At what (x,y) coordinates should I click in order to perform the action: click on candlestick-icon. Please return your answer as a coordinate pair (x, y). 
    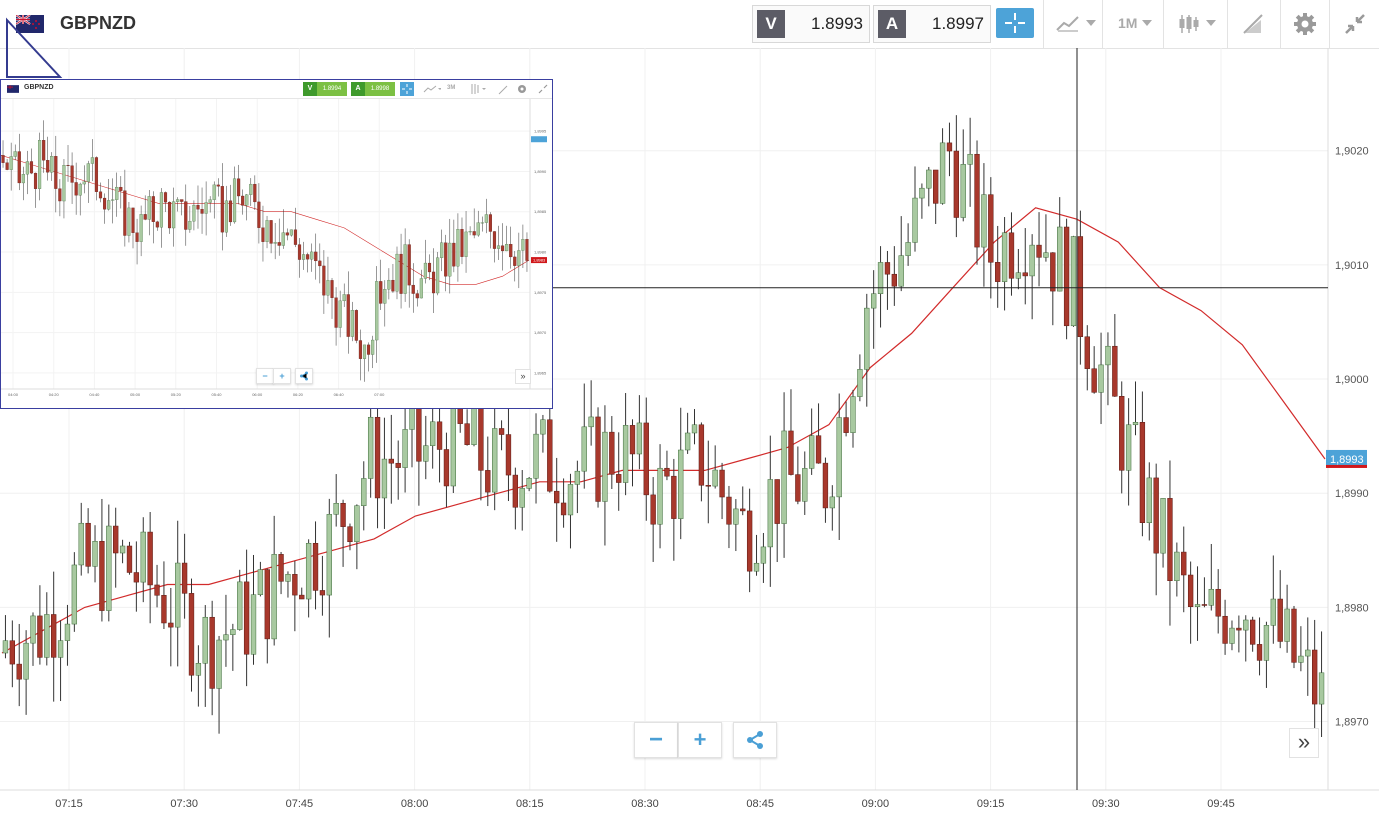
    Looking at the image, I should click on (1189, 24).